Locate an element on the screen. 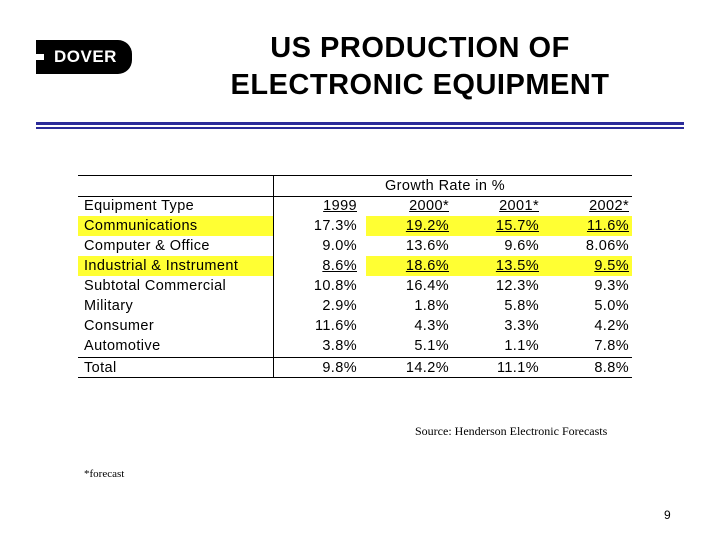  year-header-1999: 1999 is located at coordinates (340, 206).